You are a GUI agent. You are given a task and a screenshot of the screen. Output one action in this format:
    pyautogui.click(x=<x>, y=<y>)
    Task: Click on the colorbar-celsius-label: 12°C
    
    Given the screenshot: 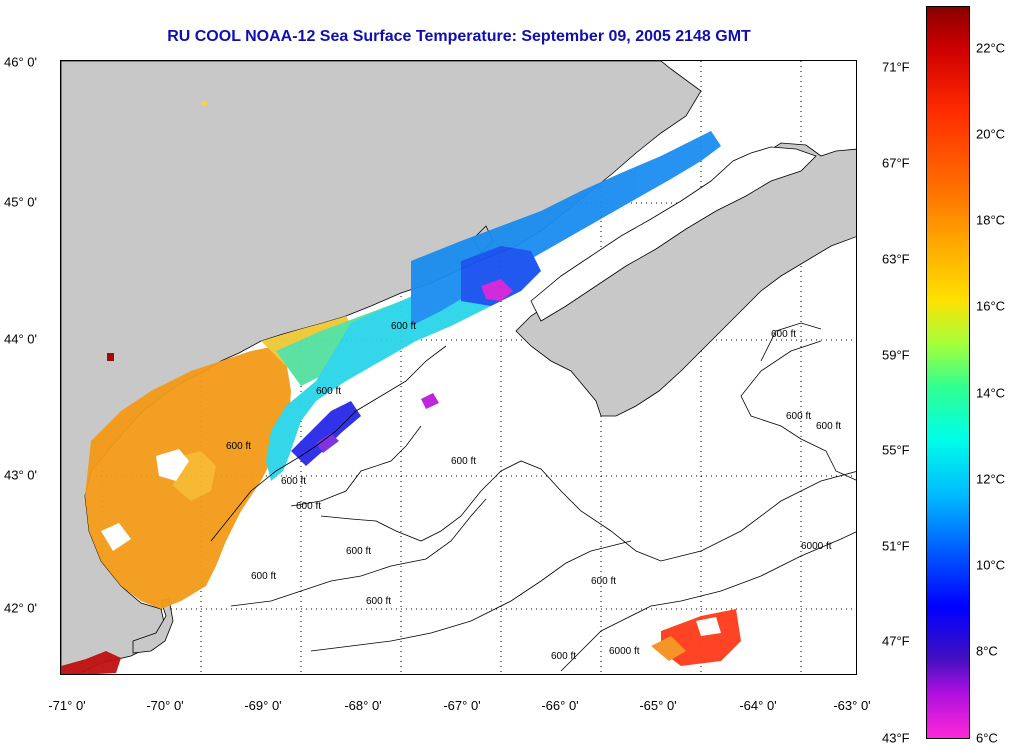 What is the action you would take?
    pyautogui.click(x=991, y=479)
    